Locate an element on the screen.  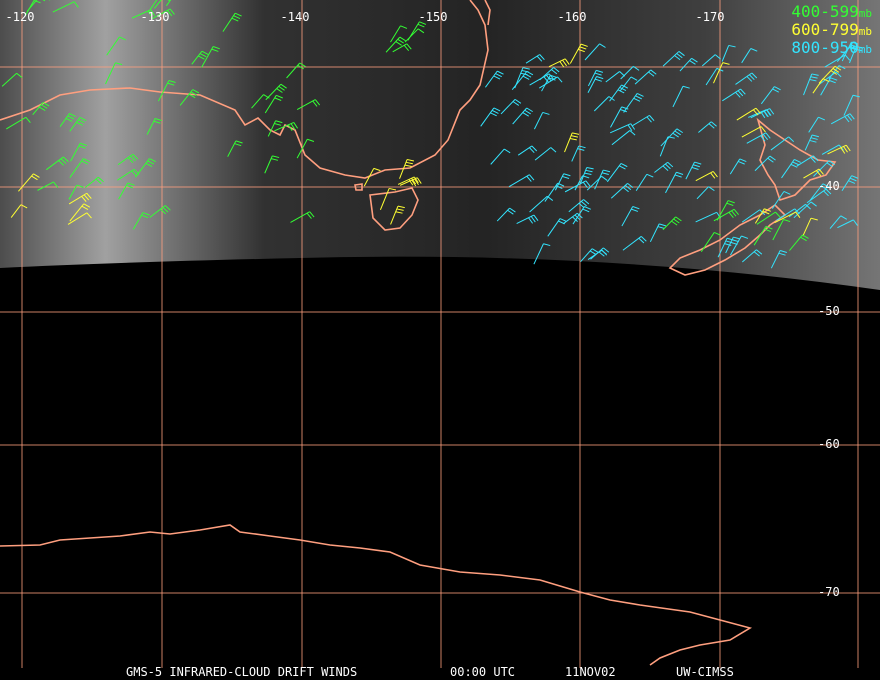
latitude-label: -70 is located at coordinates (829, 592).